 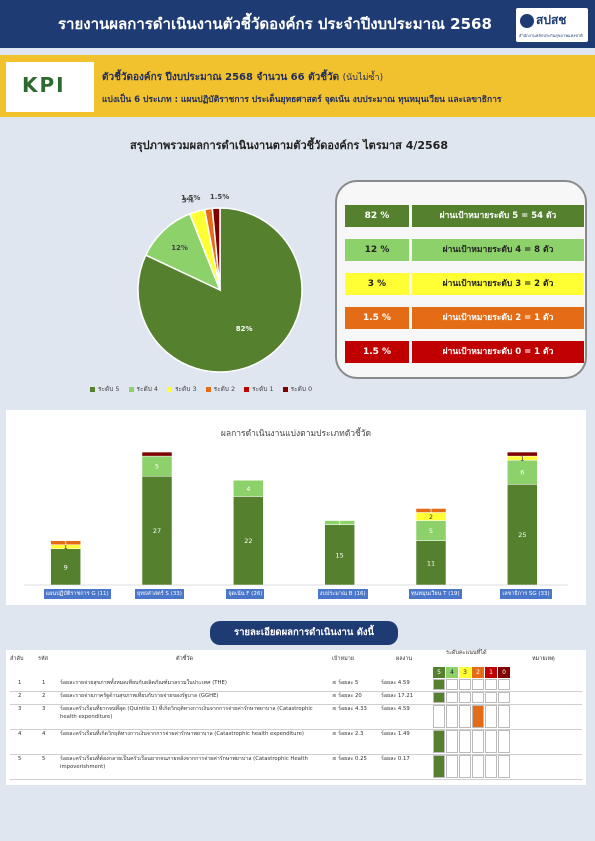 I want to click on row-order: 1, so click(x=20, y=683).